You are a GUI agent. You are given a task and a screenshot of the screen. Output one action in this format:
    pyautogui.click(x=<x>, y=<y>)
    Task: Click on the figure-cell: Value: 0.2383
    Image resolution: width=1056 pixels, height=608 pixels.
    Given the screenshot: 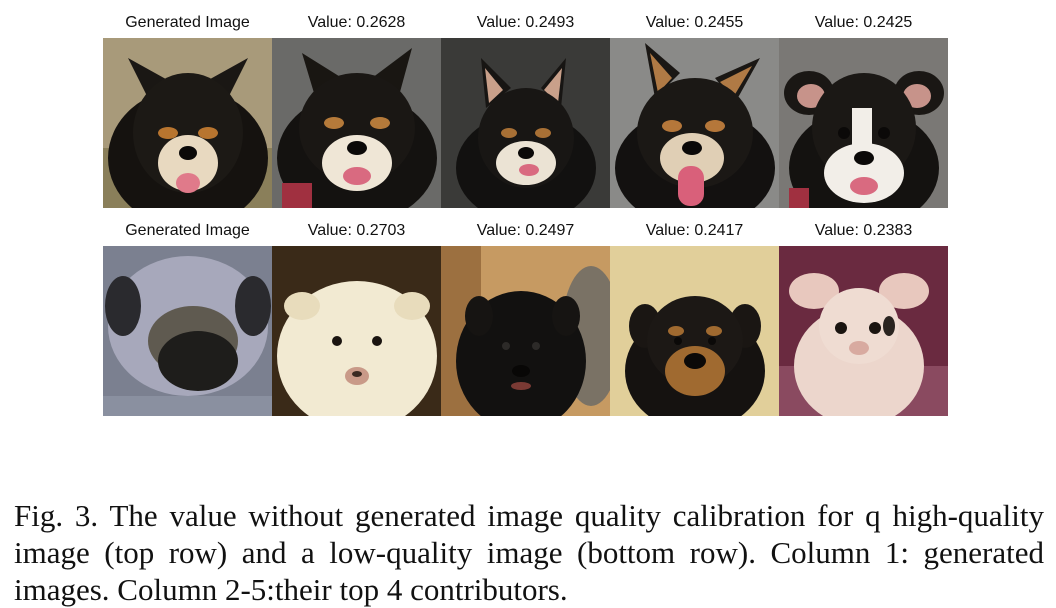 What is the action you would take?
    pyautogui.click(x=863, y=316)
    